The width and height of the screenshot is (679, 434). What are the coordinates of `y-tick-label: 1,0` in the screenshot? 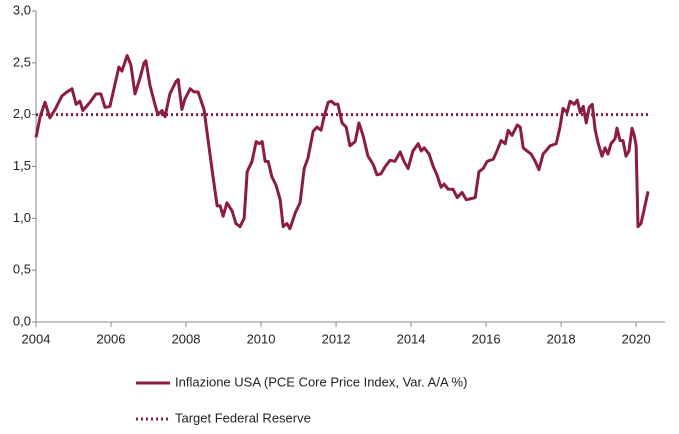 It's located at (22, 217).